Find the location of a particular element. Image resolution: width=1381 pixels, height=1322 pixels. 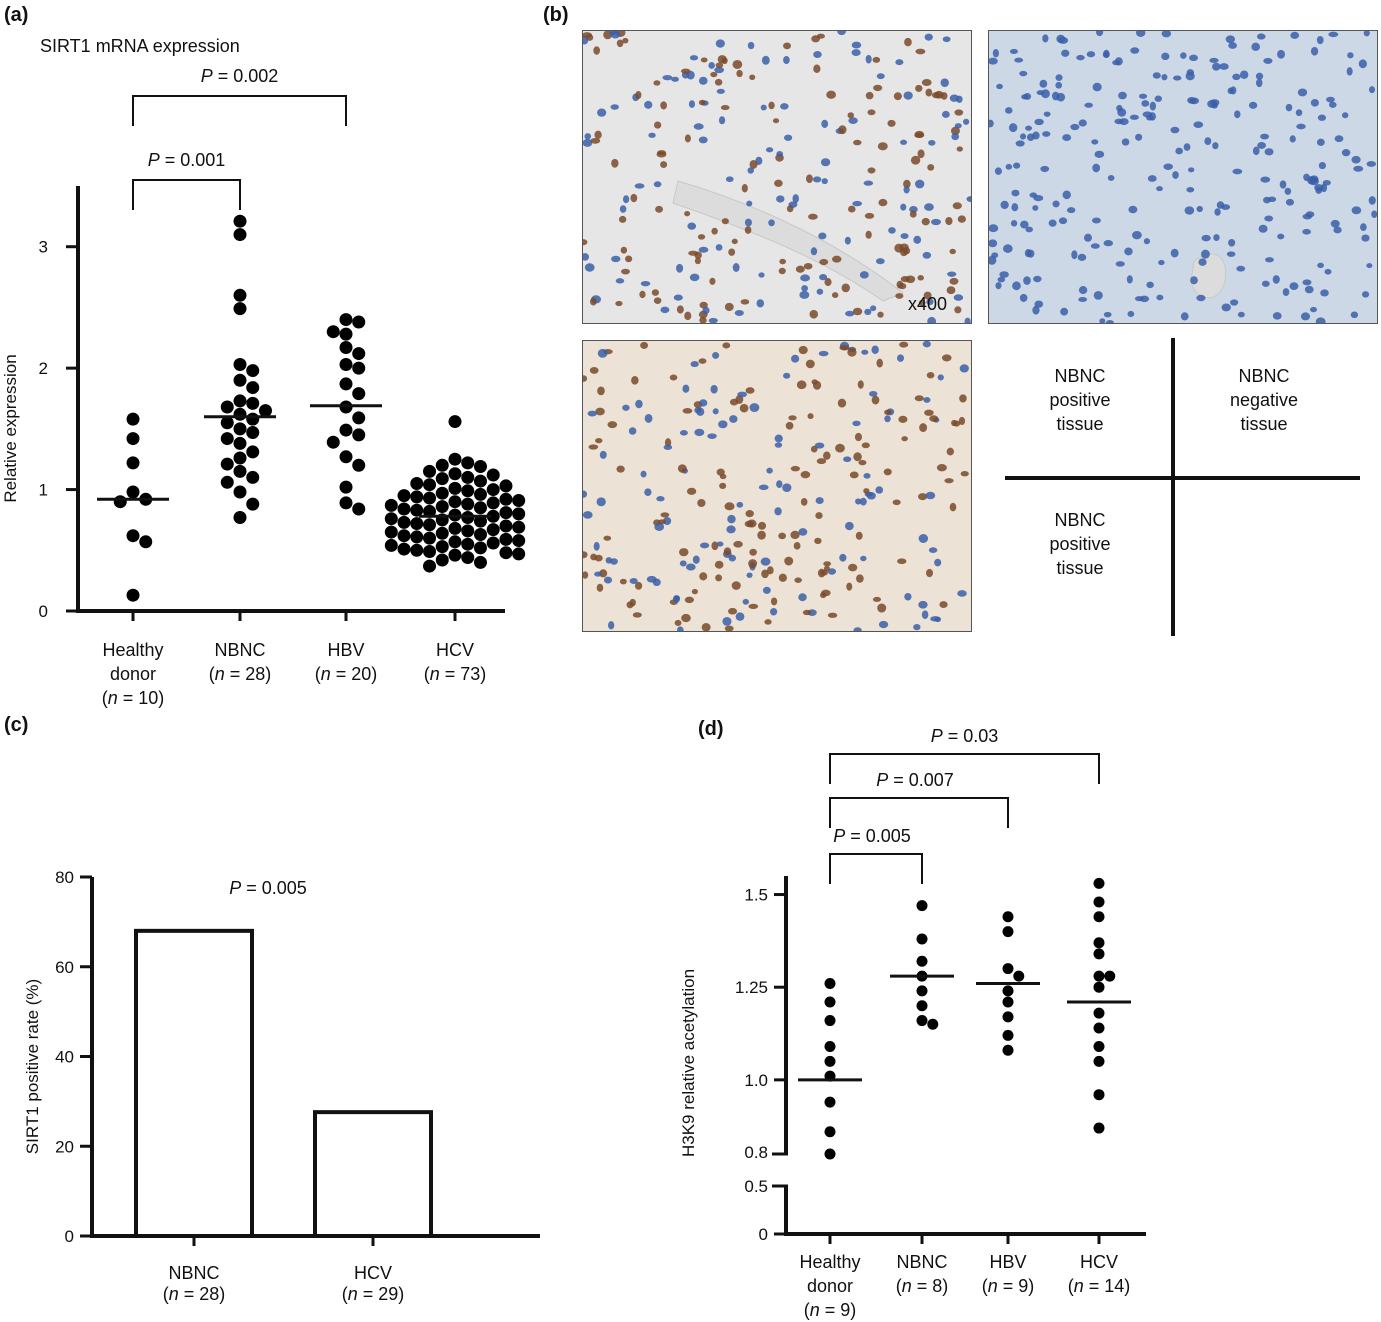

chart-a-p-value-var: P is located at coordinates (207, 76).